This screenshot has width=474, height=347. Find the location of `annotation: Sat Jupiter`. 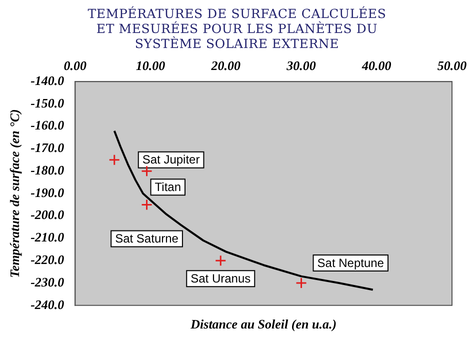

annotation: Sat Jupiter is located at coordinates (171, 159).